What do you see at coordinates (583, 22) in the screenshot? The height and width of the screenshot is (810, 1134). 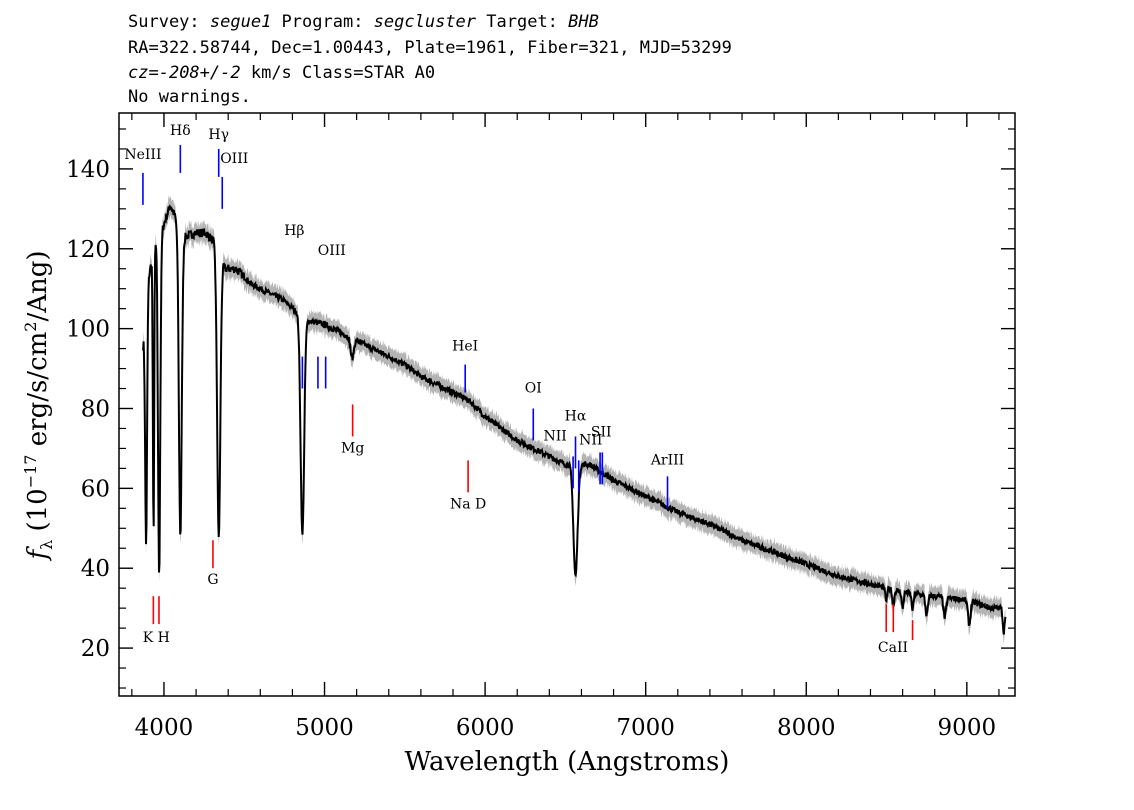 I see `target-value: BHB` at bounding box center [583, 22].